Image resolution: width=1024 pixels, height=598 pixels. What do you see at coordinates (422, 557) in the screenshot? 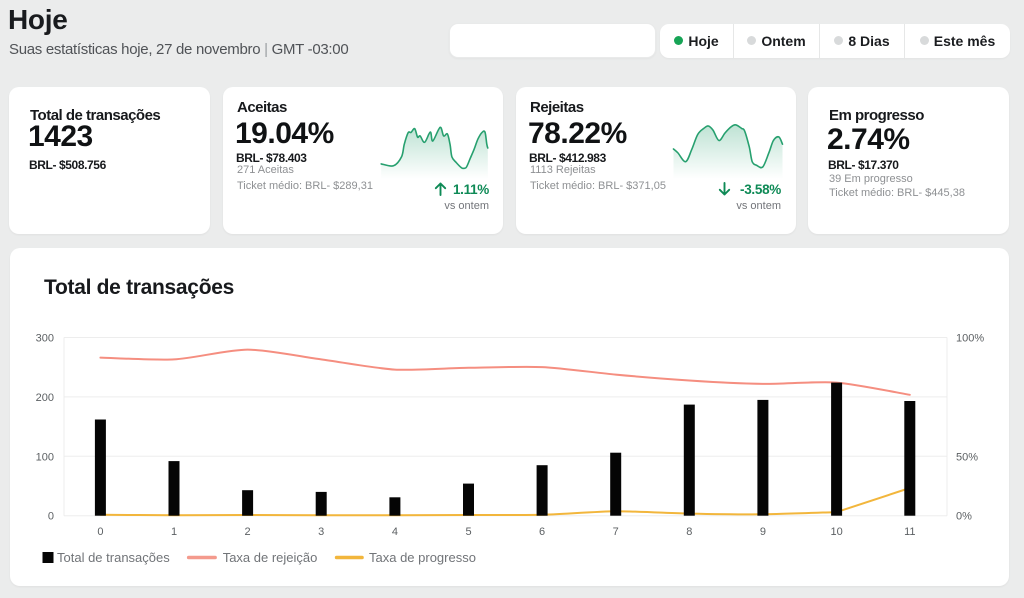
I see `svg-text: Taxa de progresso` at bounding box center [422, 557].